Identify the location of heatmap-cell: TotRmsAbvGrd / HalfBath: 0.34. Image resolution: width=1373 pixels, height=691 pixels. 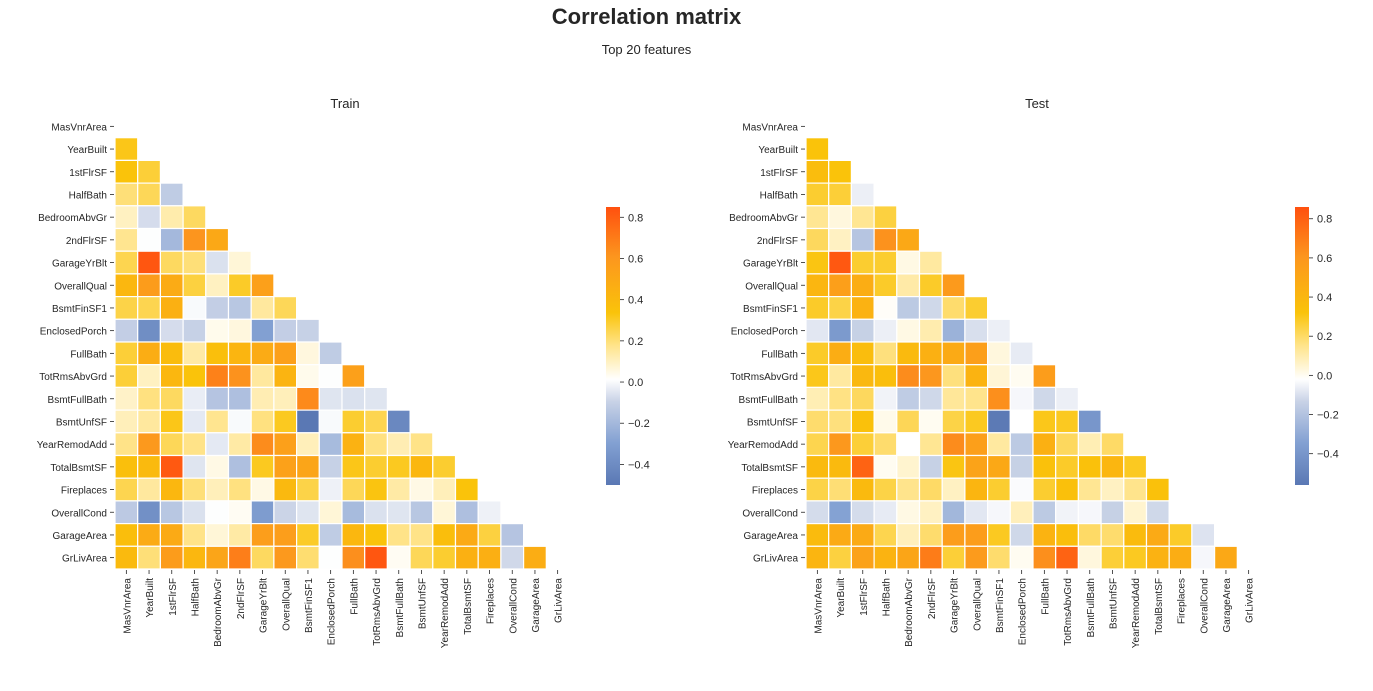
(194, 376).